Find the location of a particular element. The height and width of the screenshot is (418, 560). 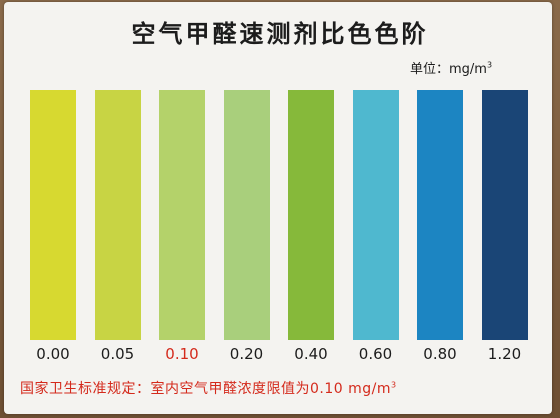

standard-footnote: 国家卫生标准规定：室内空气甲醛浓度限值为0.10 mg/m3 is located at coordinates (285, 388).